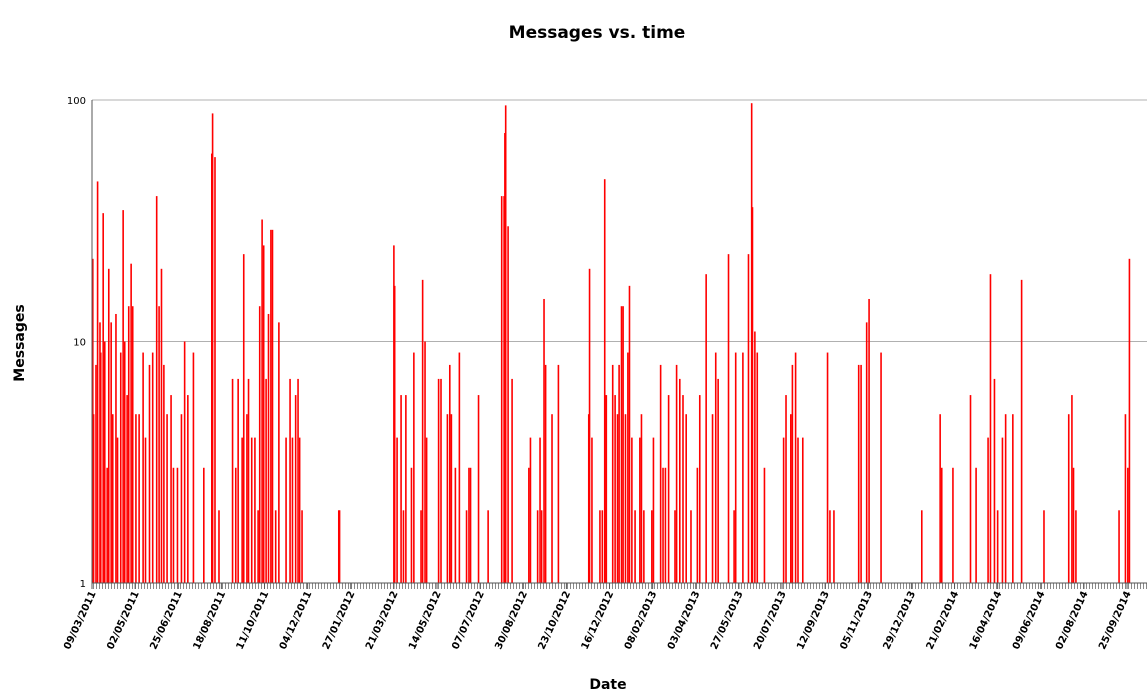  I want to click on x-tick-label: 08/02/2013, so click(641, 621).